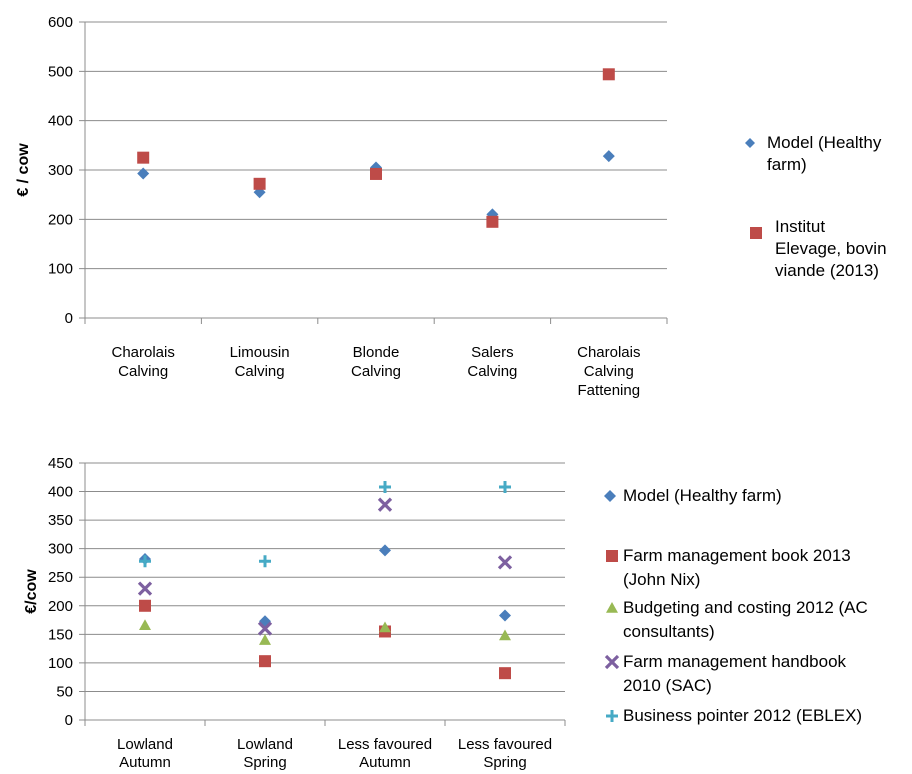 This screenshot has width=912, height=774. What do you see at coordinates (831, 248) in the screenshot?
I see `legend-label: Elevage, bovin` at bounding box center [831, 248].